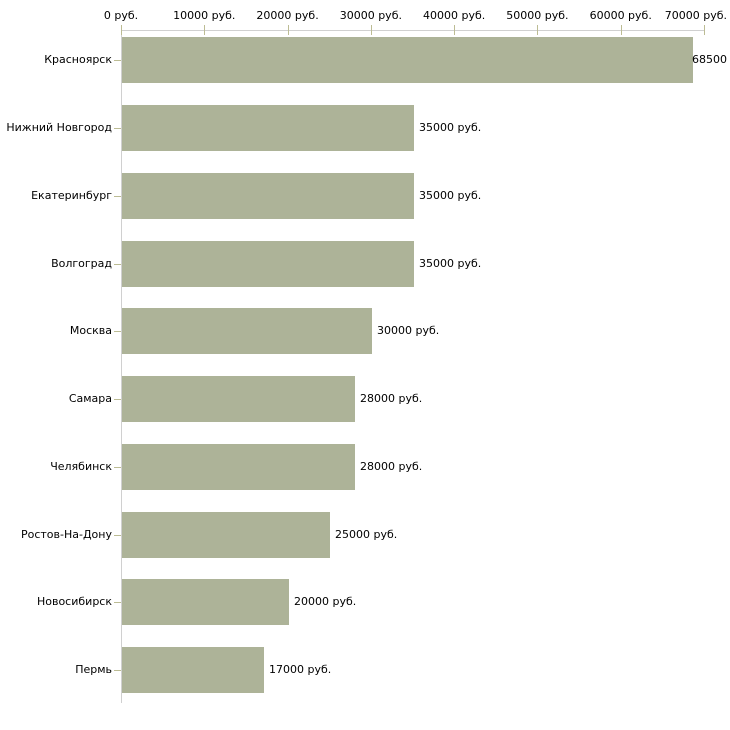 Image resolution: width=730 pixels, height=730 pixels. What do you see at coordinates (408, 330) in the screenshot?
I see `value-label: 30000 руб.` at bounding box center [408, 330].